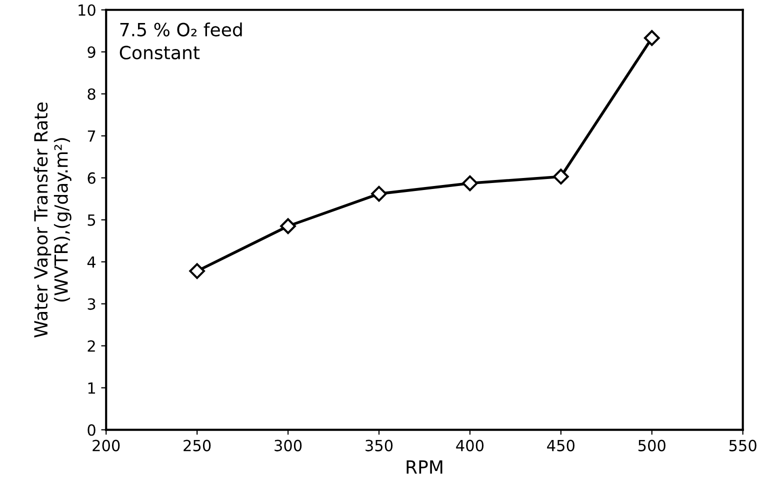 The width and height of the screenshot is (758, 494). What do you see at coordinates (652, 446) in the screenshot?
I see `x-tick-label: 500` at bounding box center [652, 446].